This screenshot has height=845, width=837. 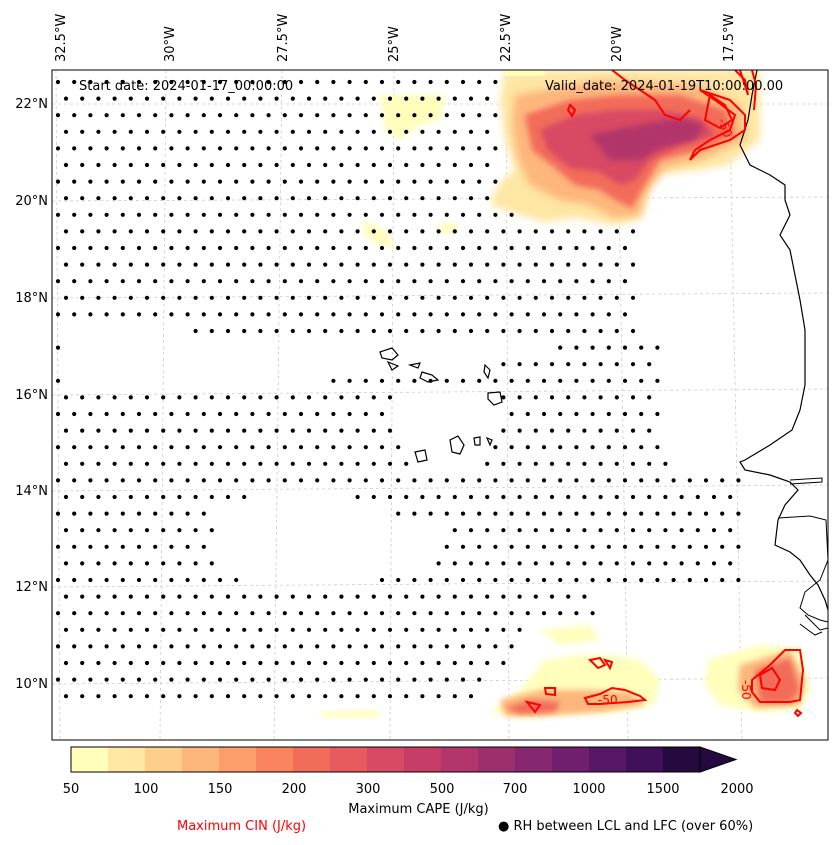 I want to click on colorbar-tick: 300, so click(x=368, y=789).